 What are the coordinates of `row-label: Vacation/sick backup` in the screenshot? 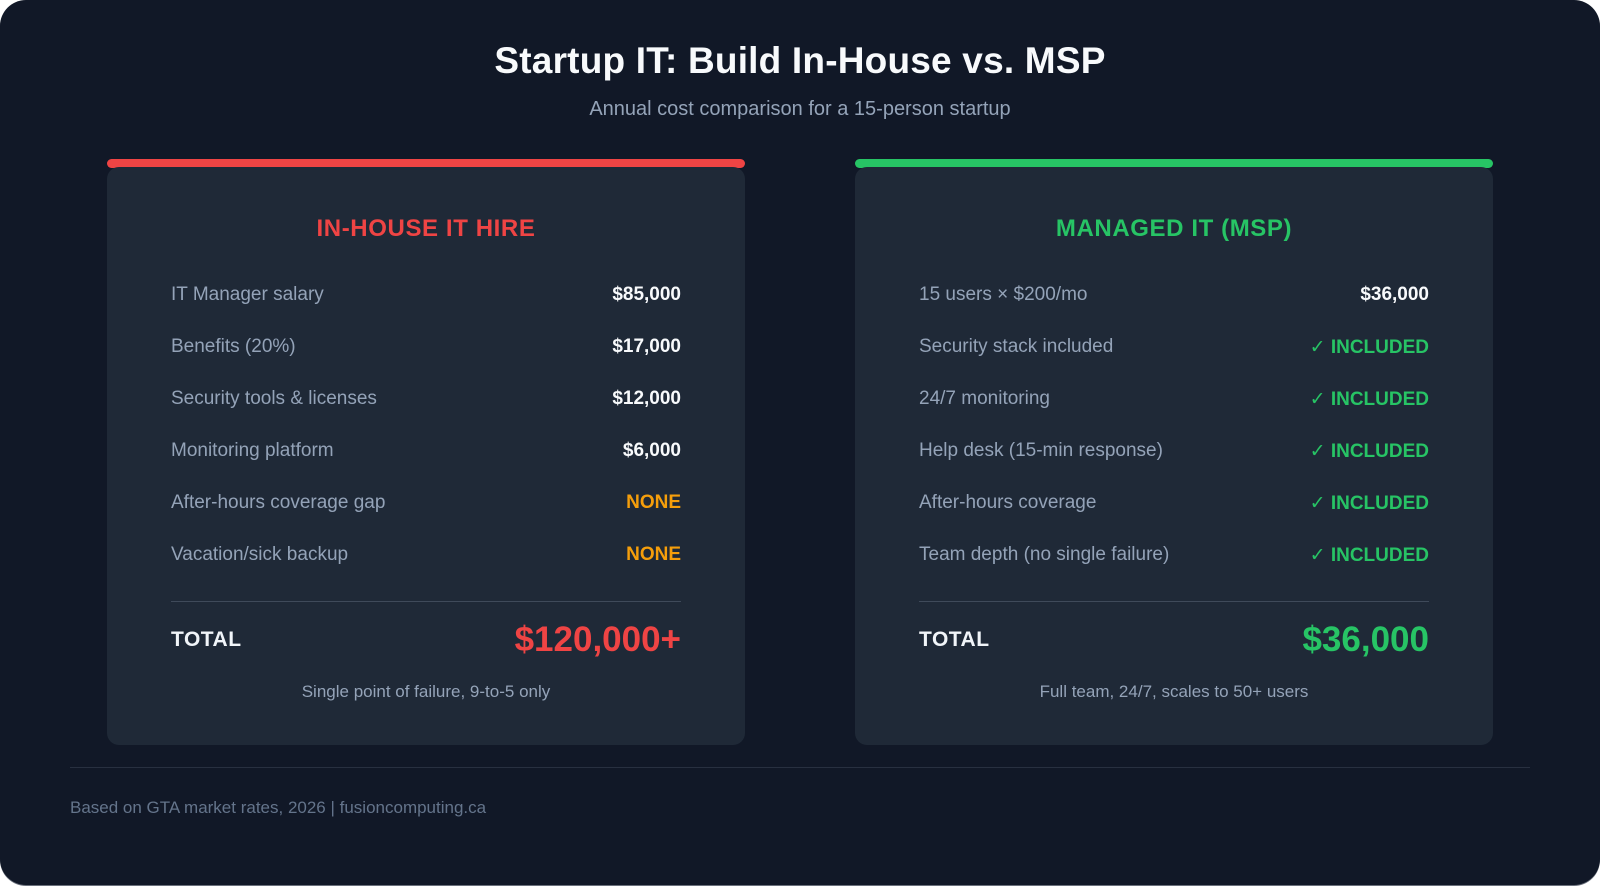 It's located at (260, 554).